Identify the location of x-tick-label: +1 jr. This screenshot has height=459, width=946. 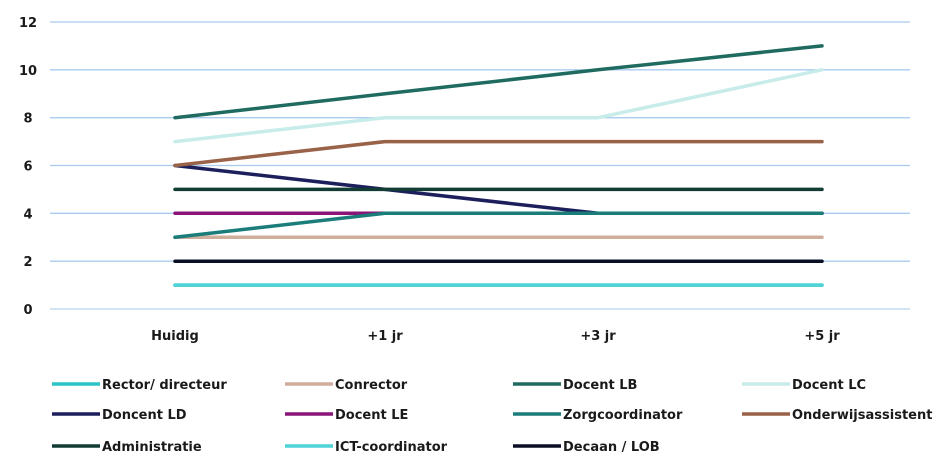
(385, 336).